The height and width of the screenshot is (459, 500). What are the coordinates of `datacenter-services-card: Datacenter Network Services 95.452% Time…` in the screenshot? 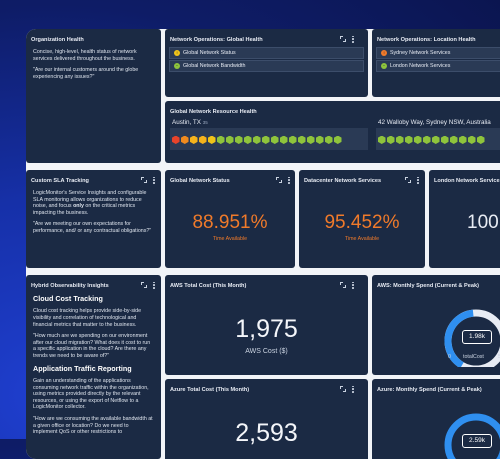 It's located at (362, 219).